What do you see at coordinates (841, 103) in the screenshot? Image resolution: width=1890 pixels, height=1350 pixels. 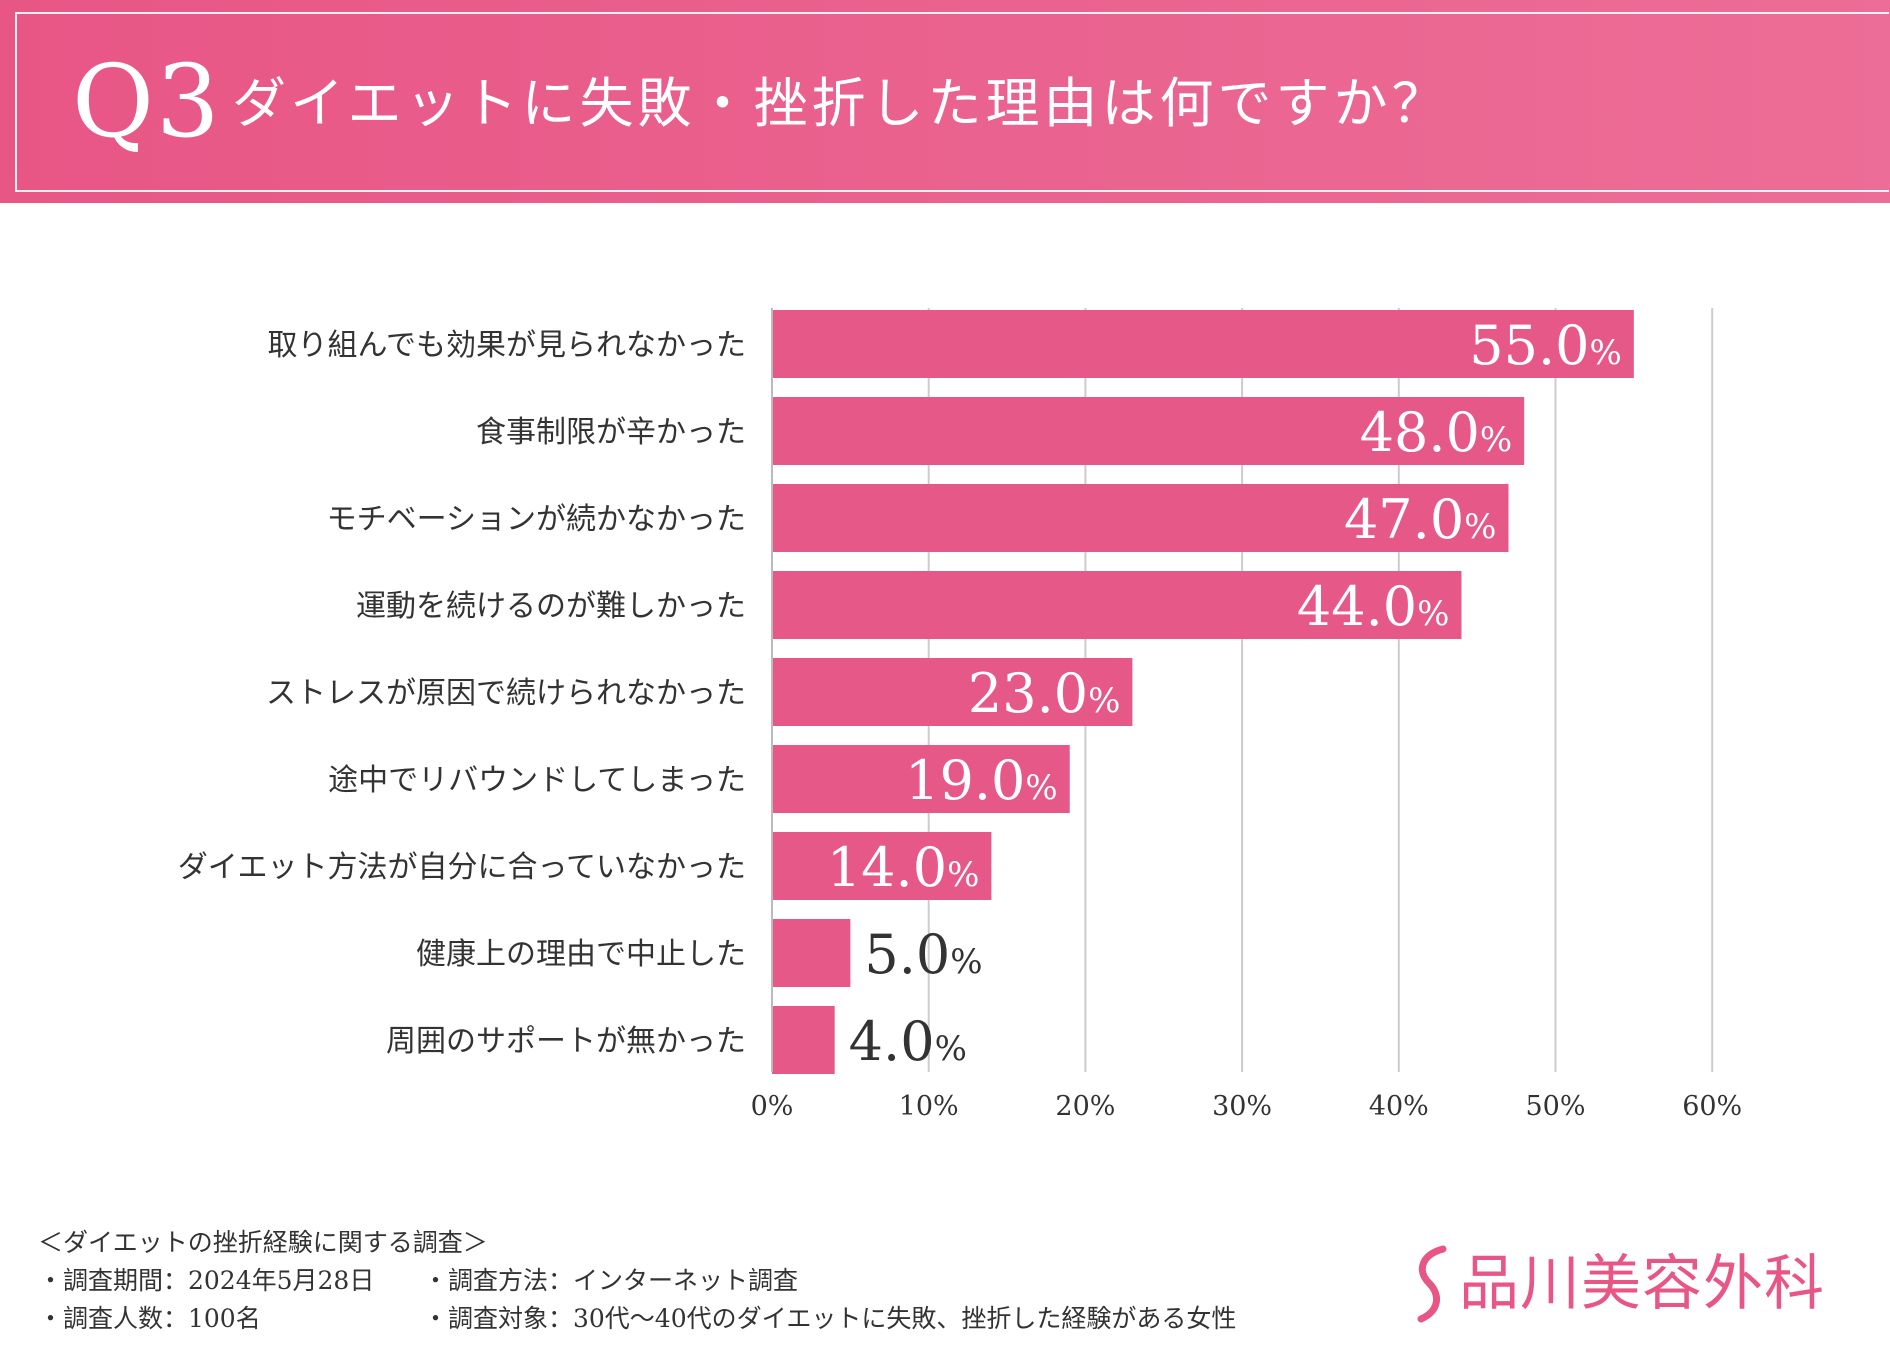 I see `question-title: ダイエットに失敗・挫折した理由は何ですか？` at bounding box center [841, 103].